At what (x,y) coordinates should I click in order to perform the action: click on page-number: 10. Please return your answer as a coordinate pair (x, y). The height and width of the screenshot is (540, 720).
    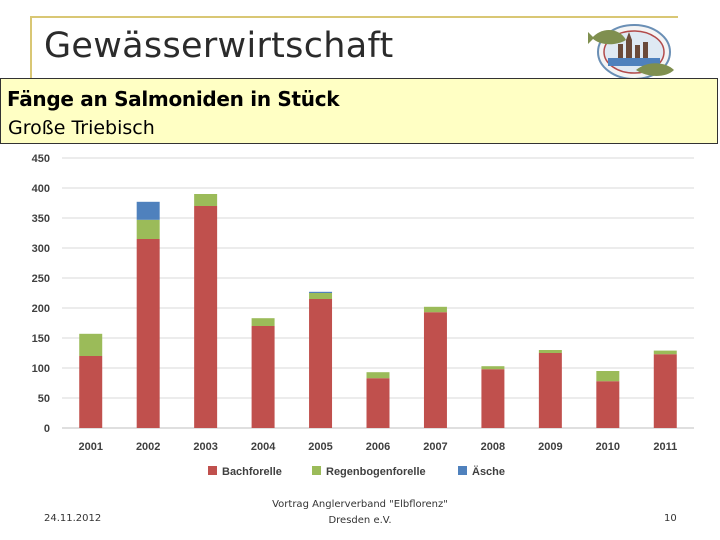
    Looking at the image, I should click on (670, 518).